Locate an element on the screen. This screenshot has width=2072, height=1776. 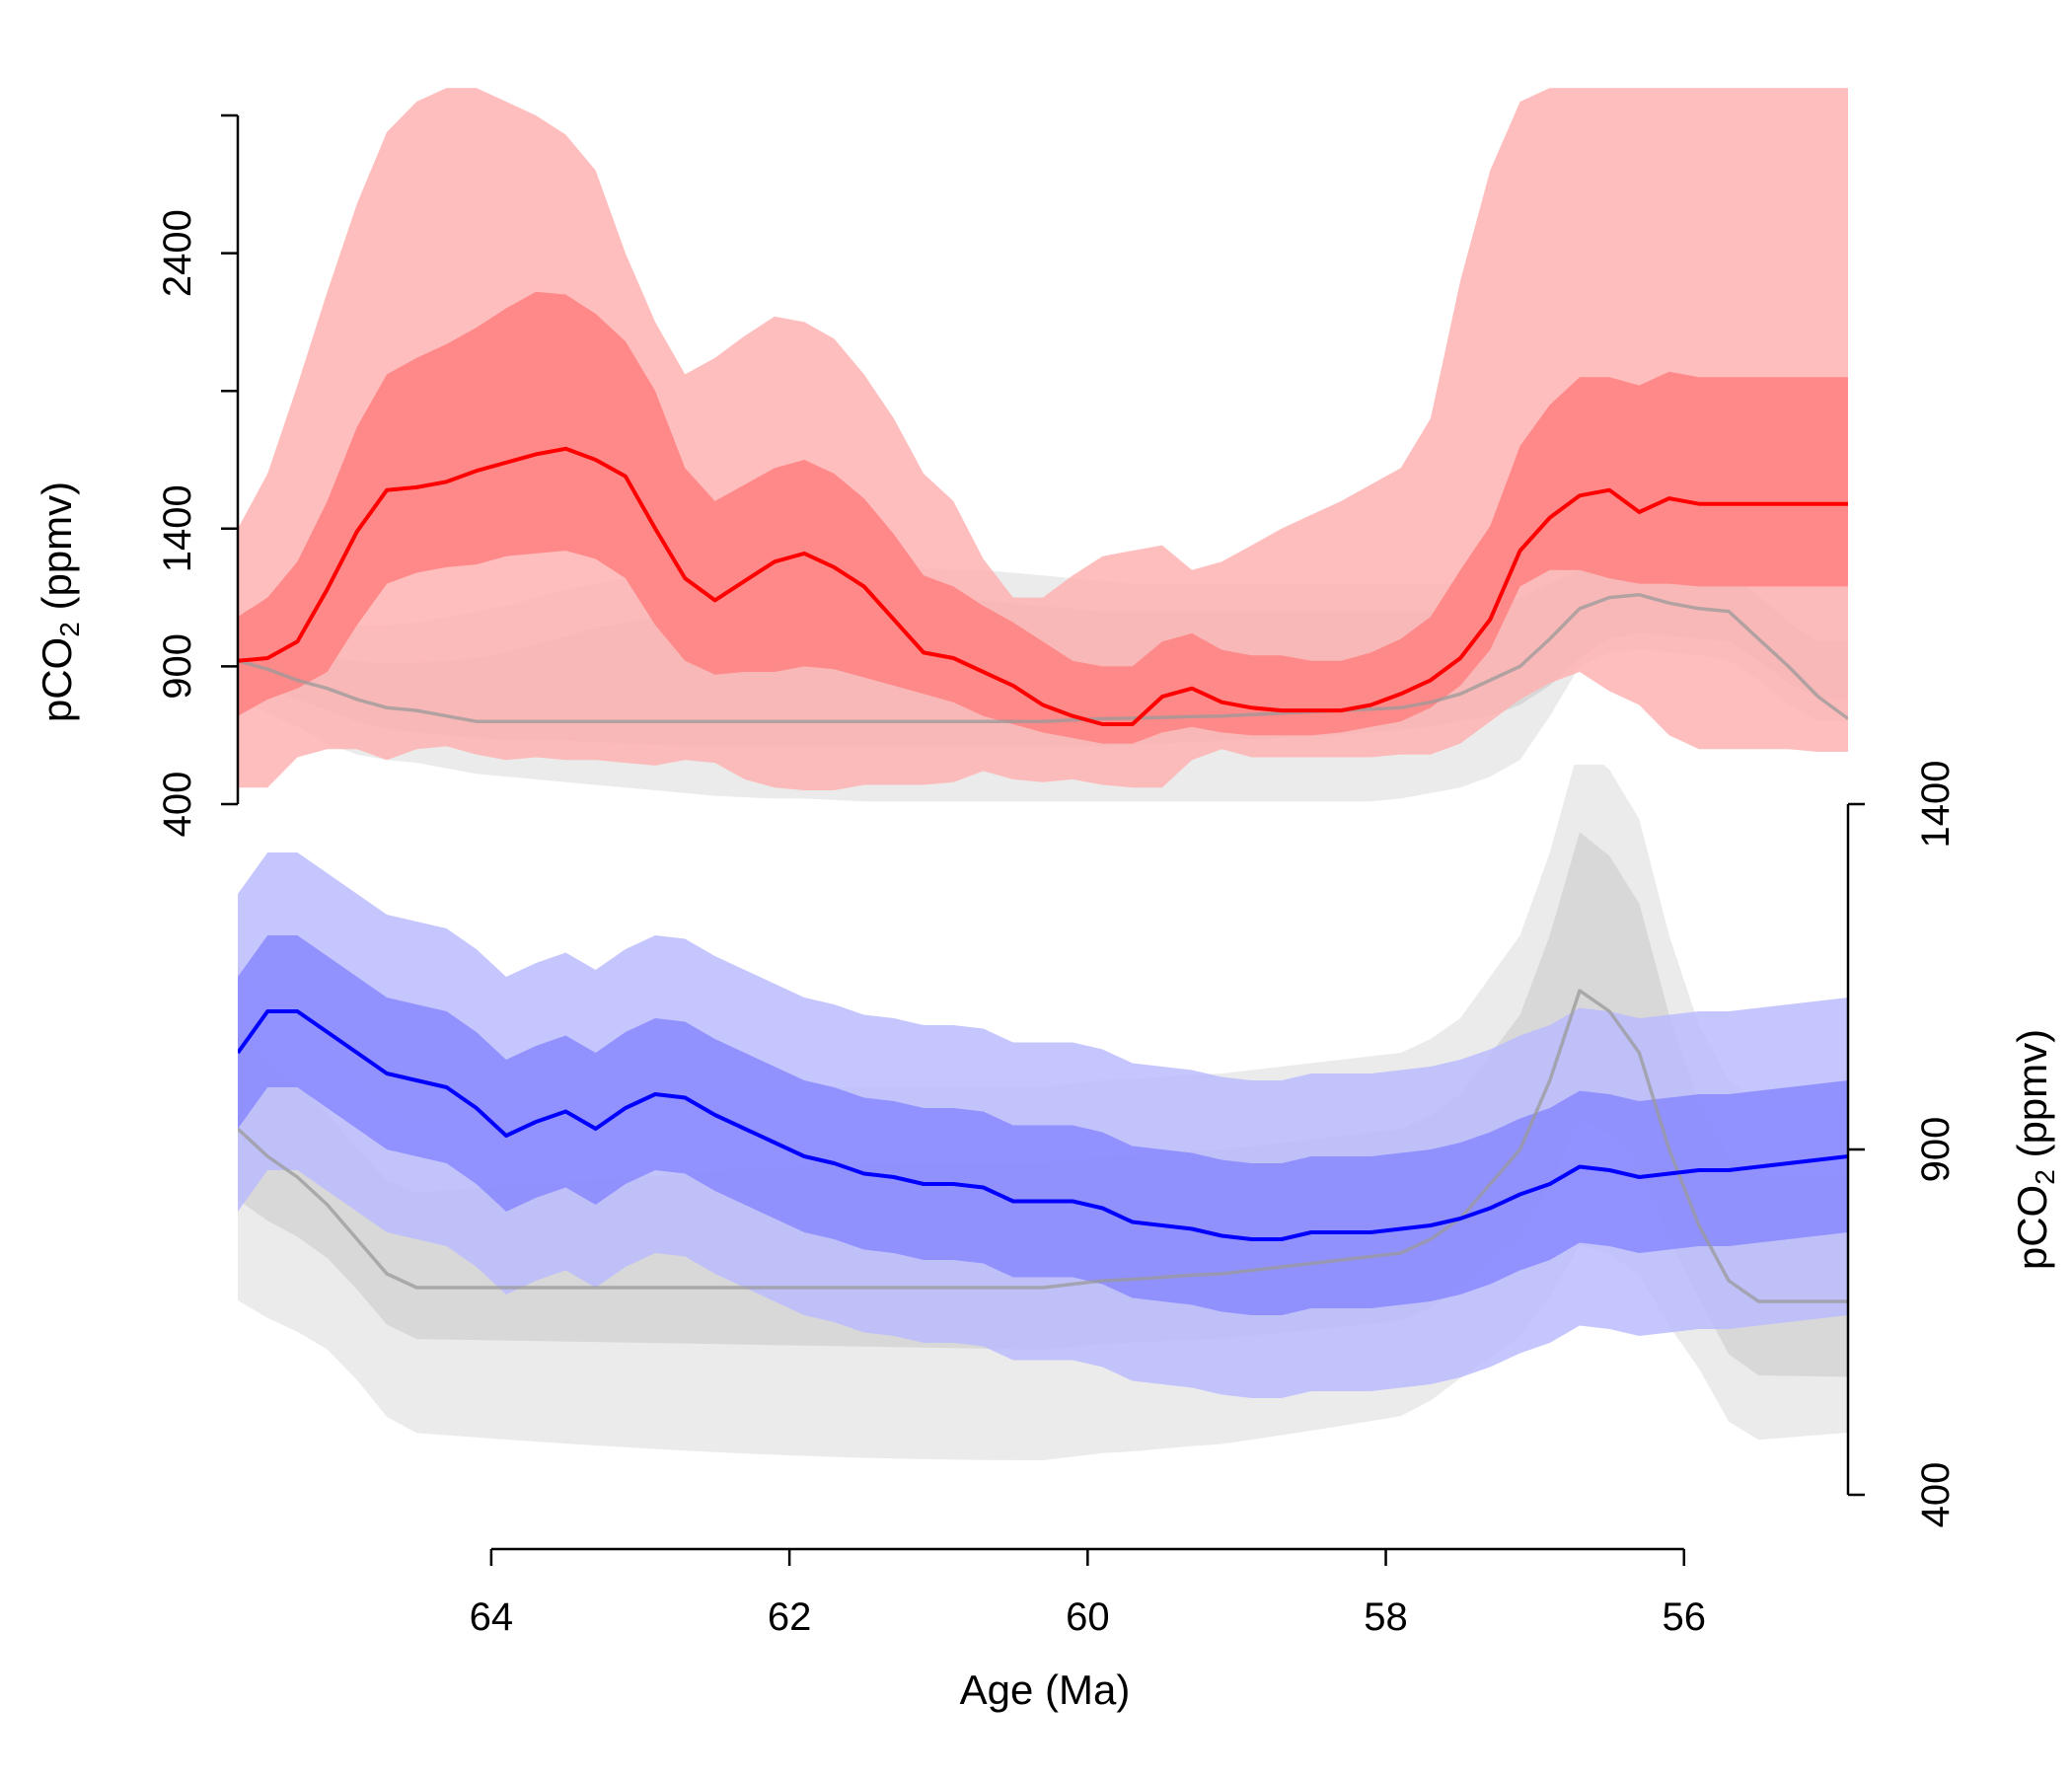
x-tick-label: 60 is located at coordinates (1088, 1617).